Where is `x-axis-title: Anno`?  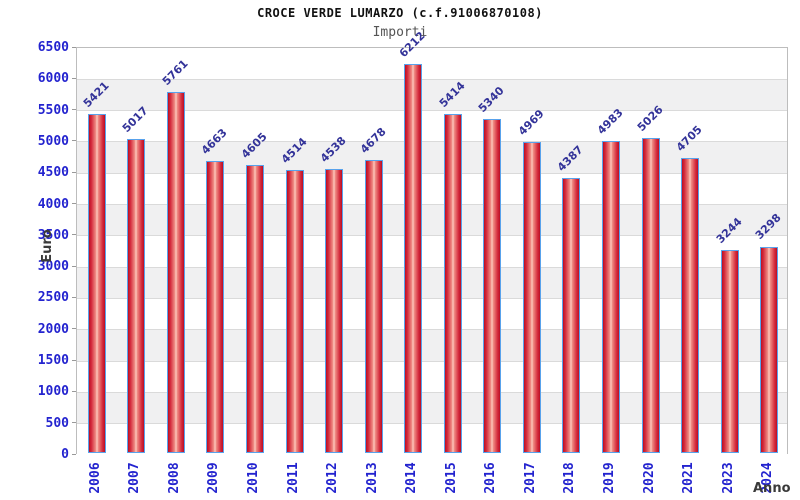
x-axis-title: Anno is located at coordinates (772, 488).